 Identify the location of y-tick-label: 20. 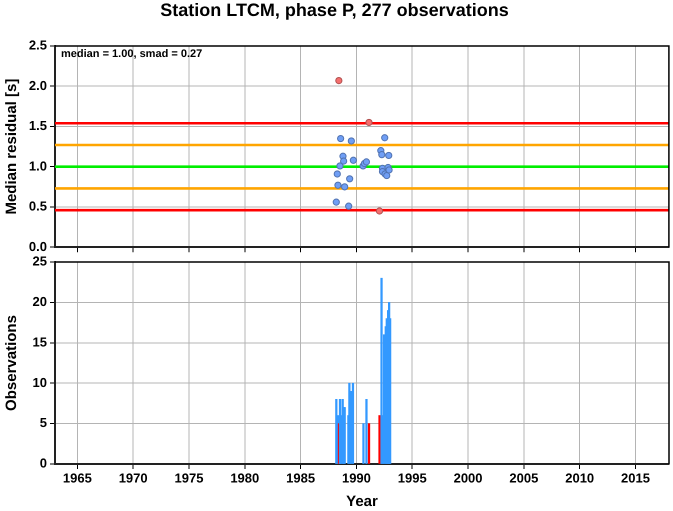
(39, 301).